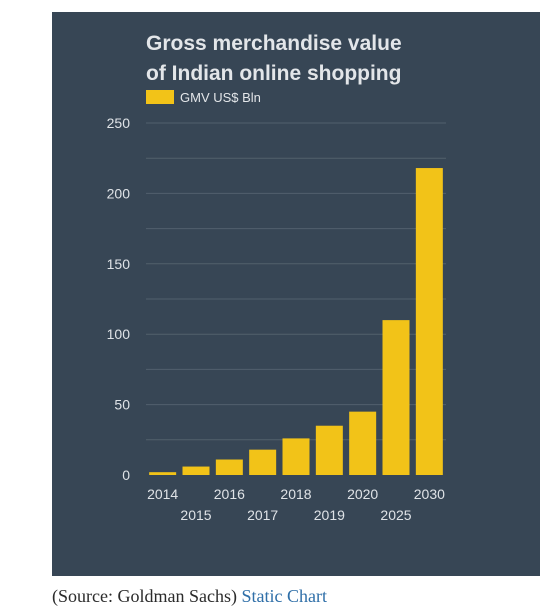 This screenshot has width=559, height=613. Describe the element at coordinates (284, 596) in the screenshot. I see `static-chart-link: Static Chart` at that location.